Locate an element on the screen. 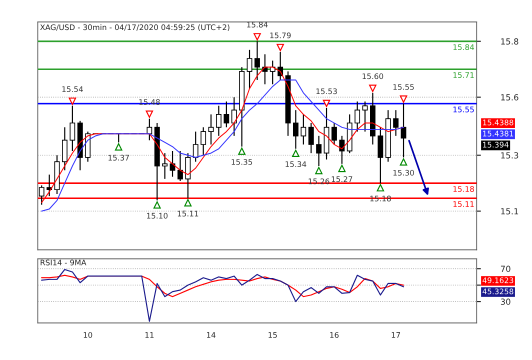 The width and height of the screenshot is (532, 360). y-tick-label: 70 is located at coordinates (505, 269).